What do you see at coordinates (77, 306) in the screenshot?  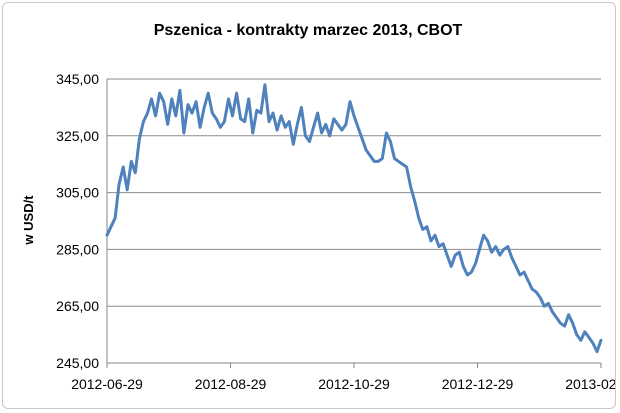 I see `y-tick-label: 265,00` at bounding box center [77, 306].